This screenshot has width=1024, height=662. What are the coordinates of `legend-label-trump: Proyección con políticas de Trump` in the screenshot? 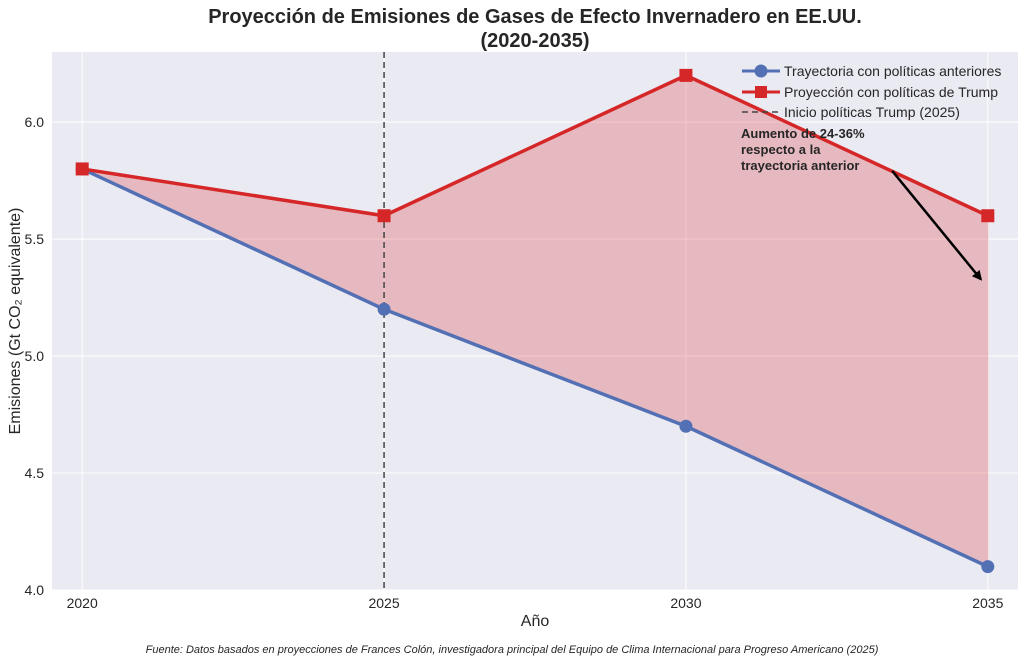 It's located at (891, 92).